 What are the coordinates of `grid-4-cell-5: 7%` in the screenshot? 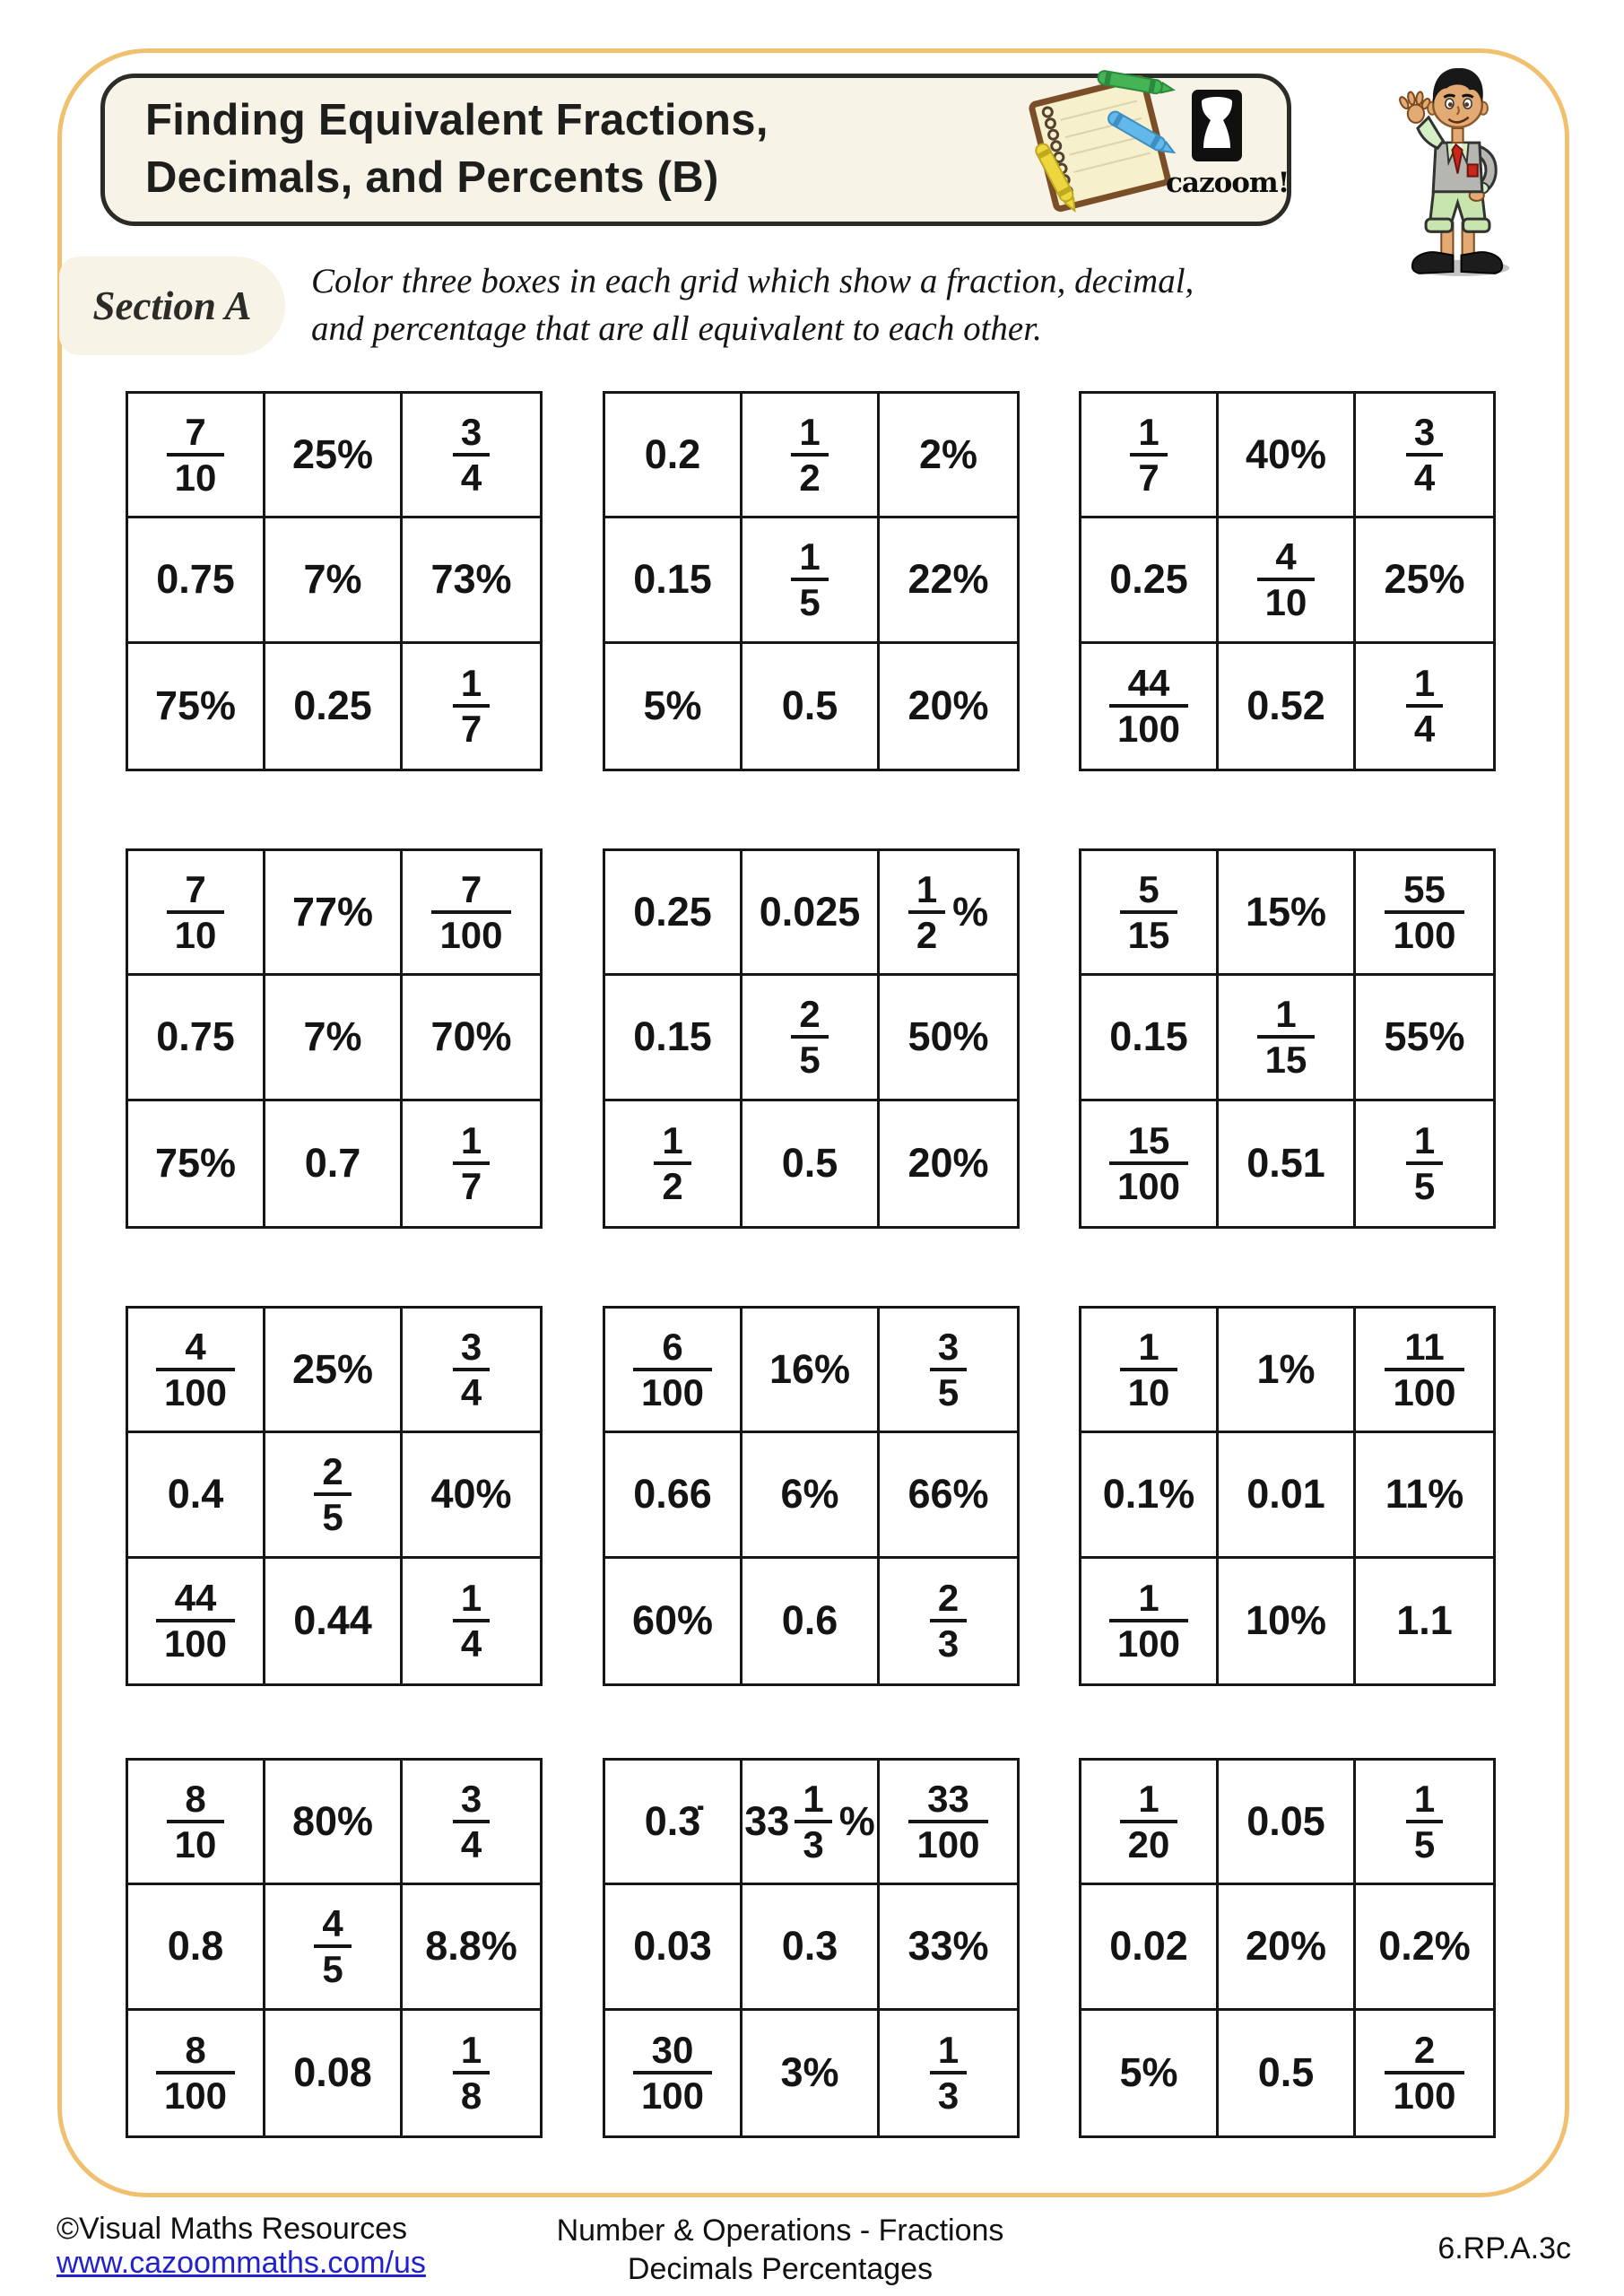 It's located at (334, 1038).